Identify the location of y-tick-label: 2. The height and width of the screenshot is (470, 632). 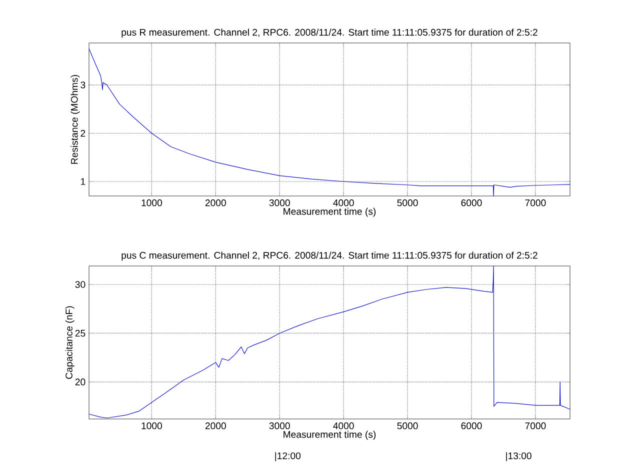
(83, 133).